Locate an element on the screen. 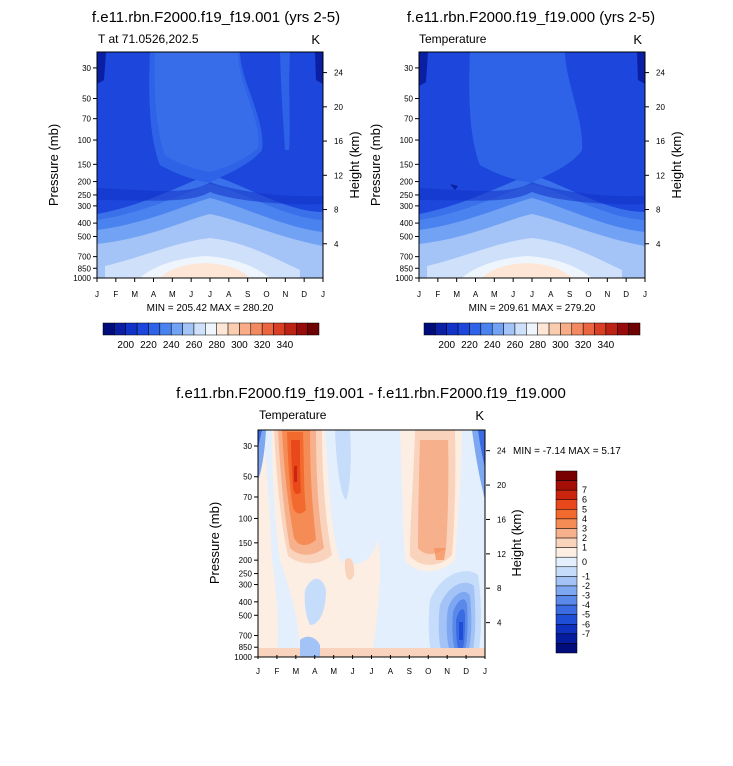 Image resolution: width=733 pixels, height=766 pixels. panel-1-upper-dark is located at coordinates (210, 133).